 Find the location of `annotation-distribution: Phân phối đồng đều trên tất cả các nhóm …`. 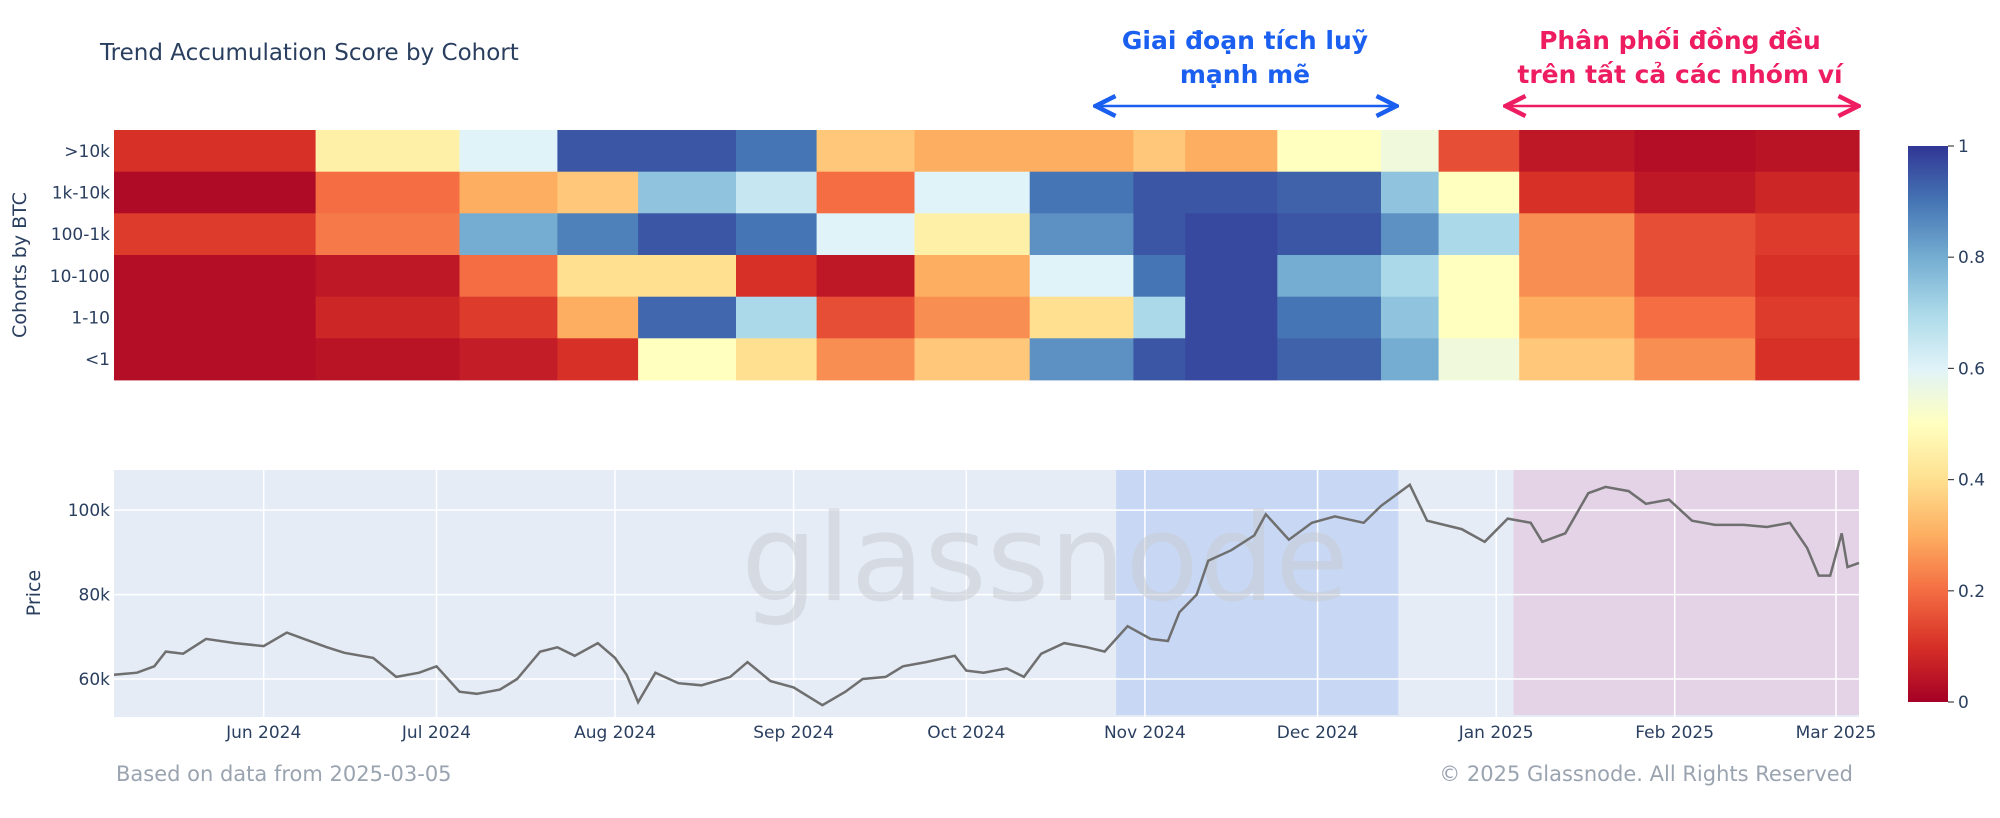

annotation-distribution: Phân phối đồng đều trên tất cả các nhóm … is located at coordinates (1682, 66).